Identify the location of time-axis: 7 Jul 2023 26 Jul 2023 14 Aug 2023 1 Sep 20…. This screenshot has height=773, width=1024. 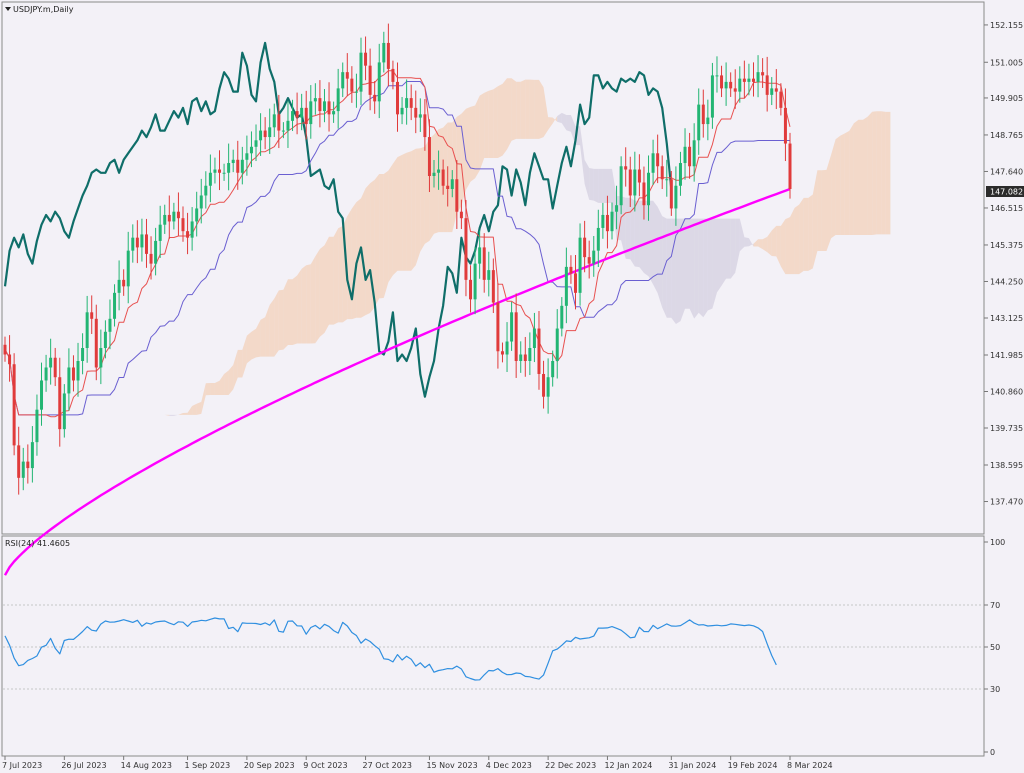
(417, 763).